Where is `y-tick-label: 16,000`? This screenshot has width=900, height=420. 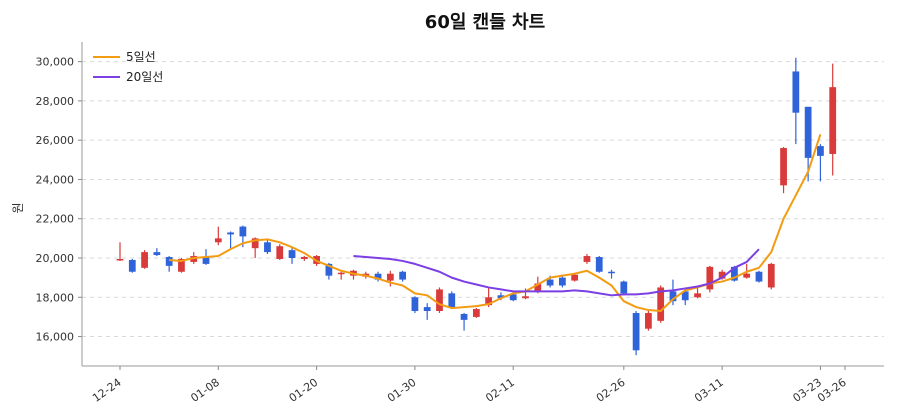 y-tick-label: 16,000 is located at coordinates (55, 337).